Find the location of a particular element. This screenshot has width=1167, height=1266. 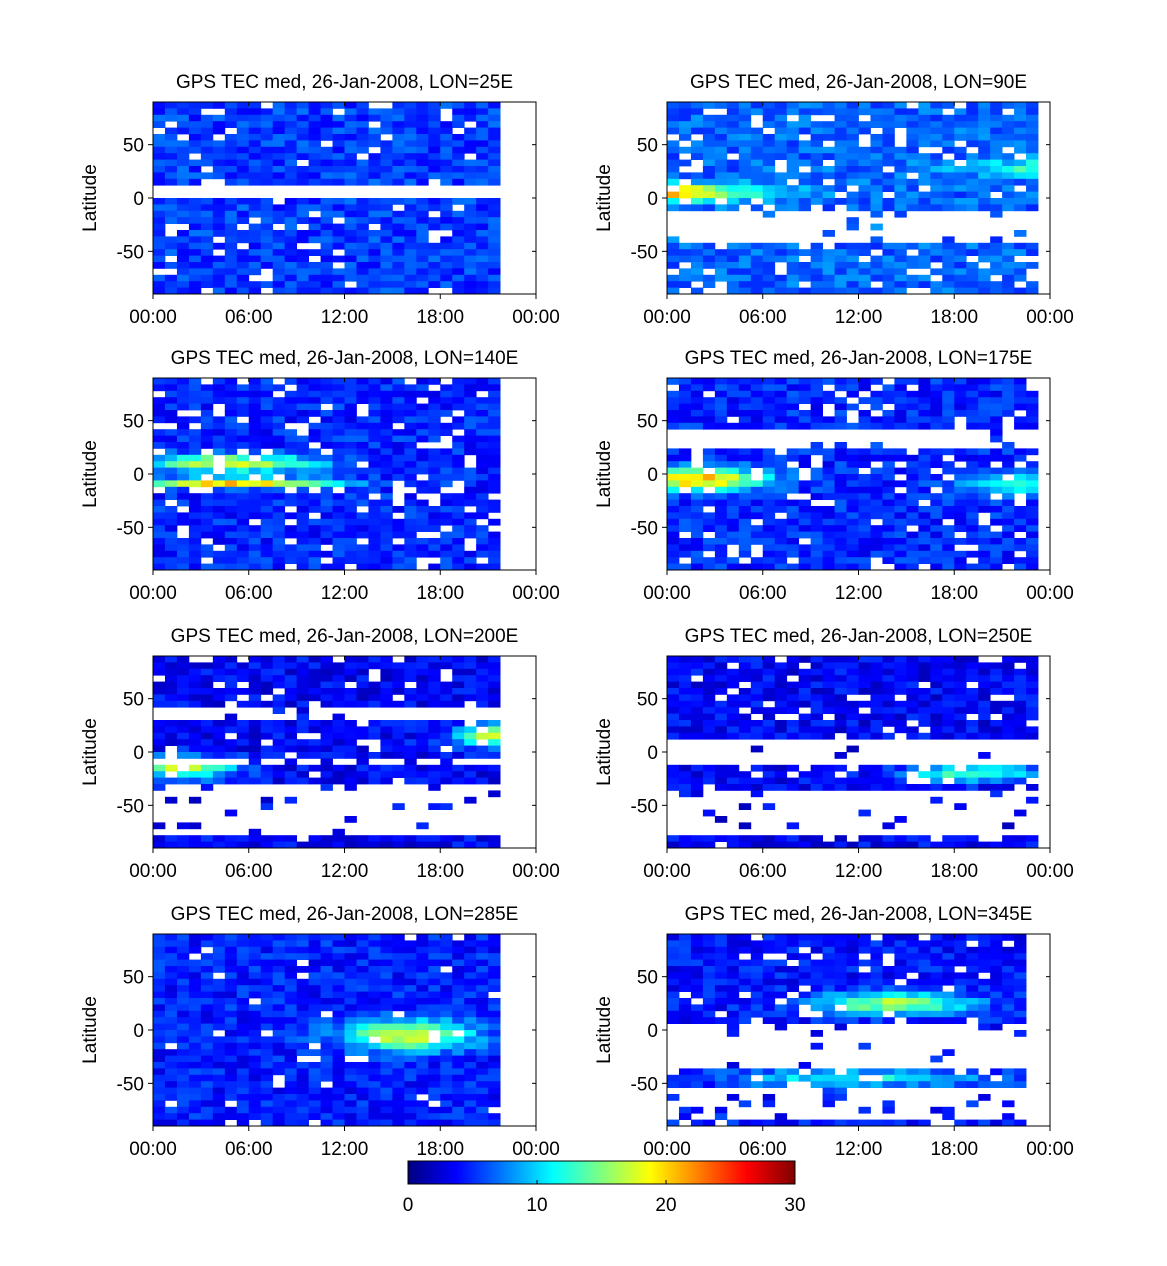

y-axis-label: Latitude is located at coordinates (90, 198).